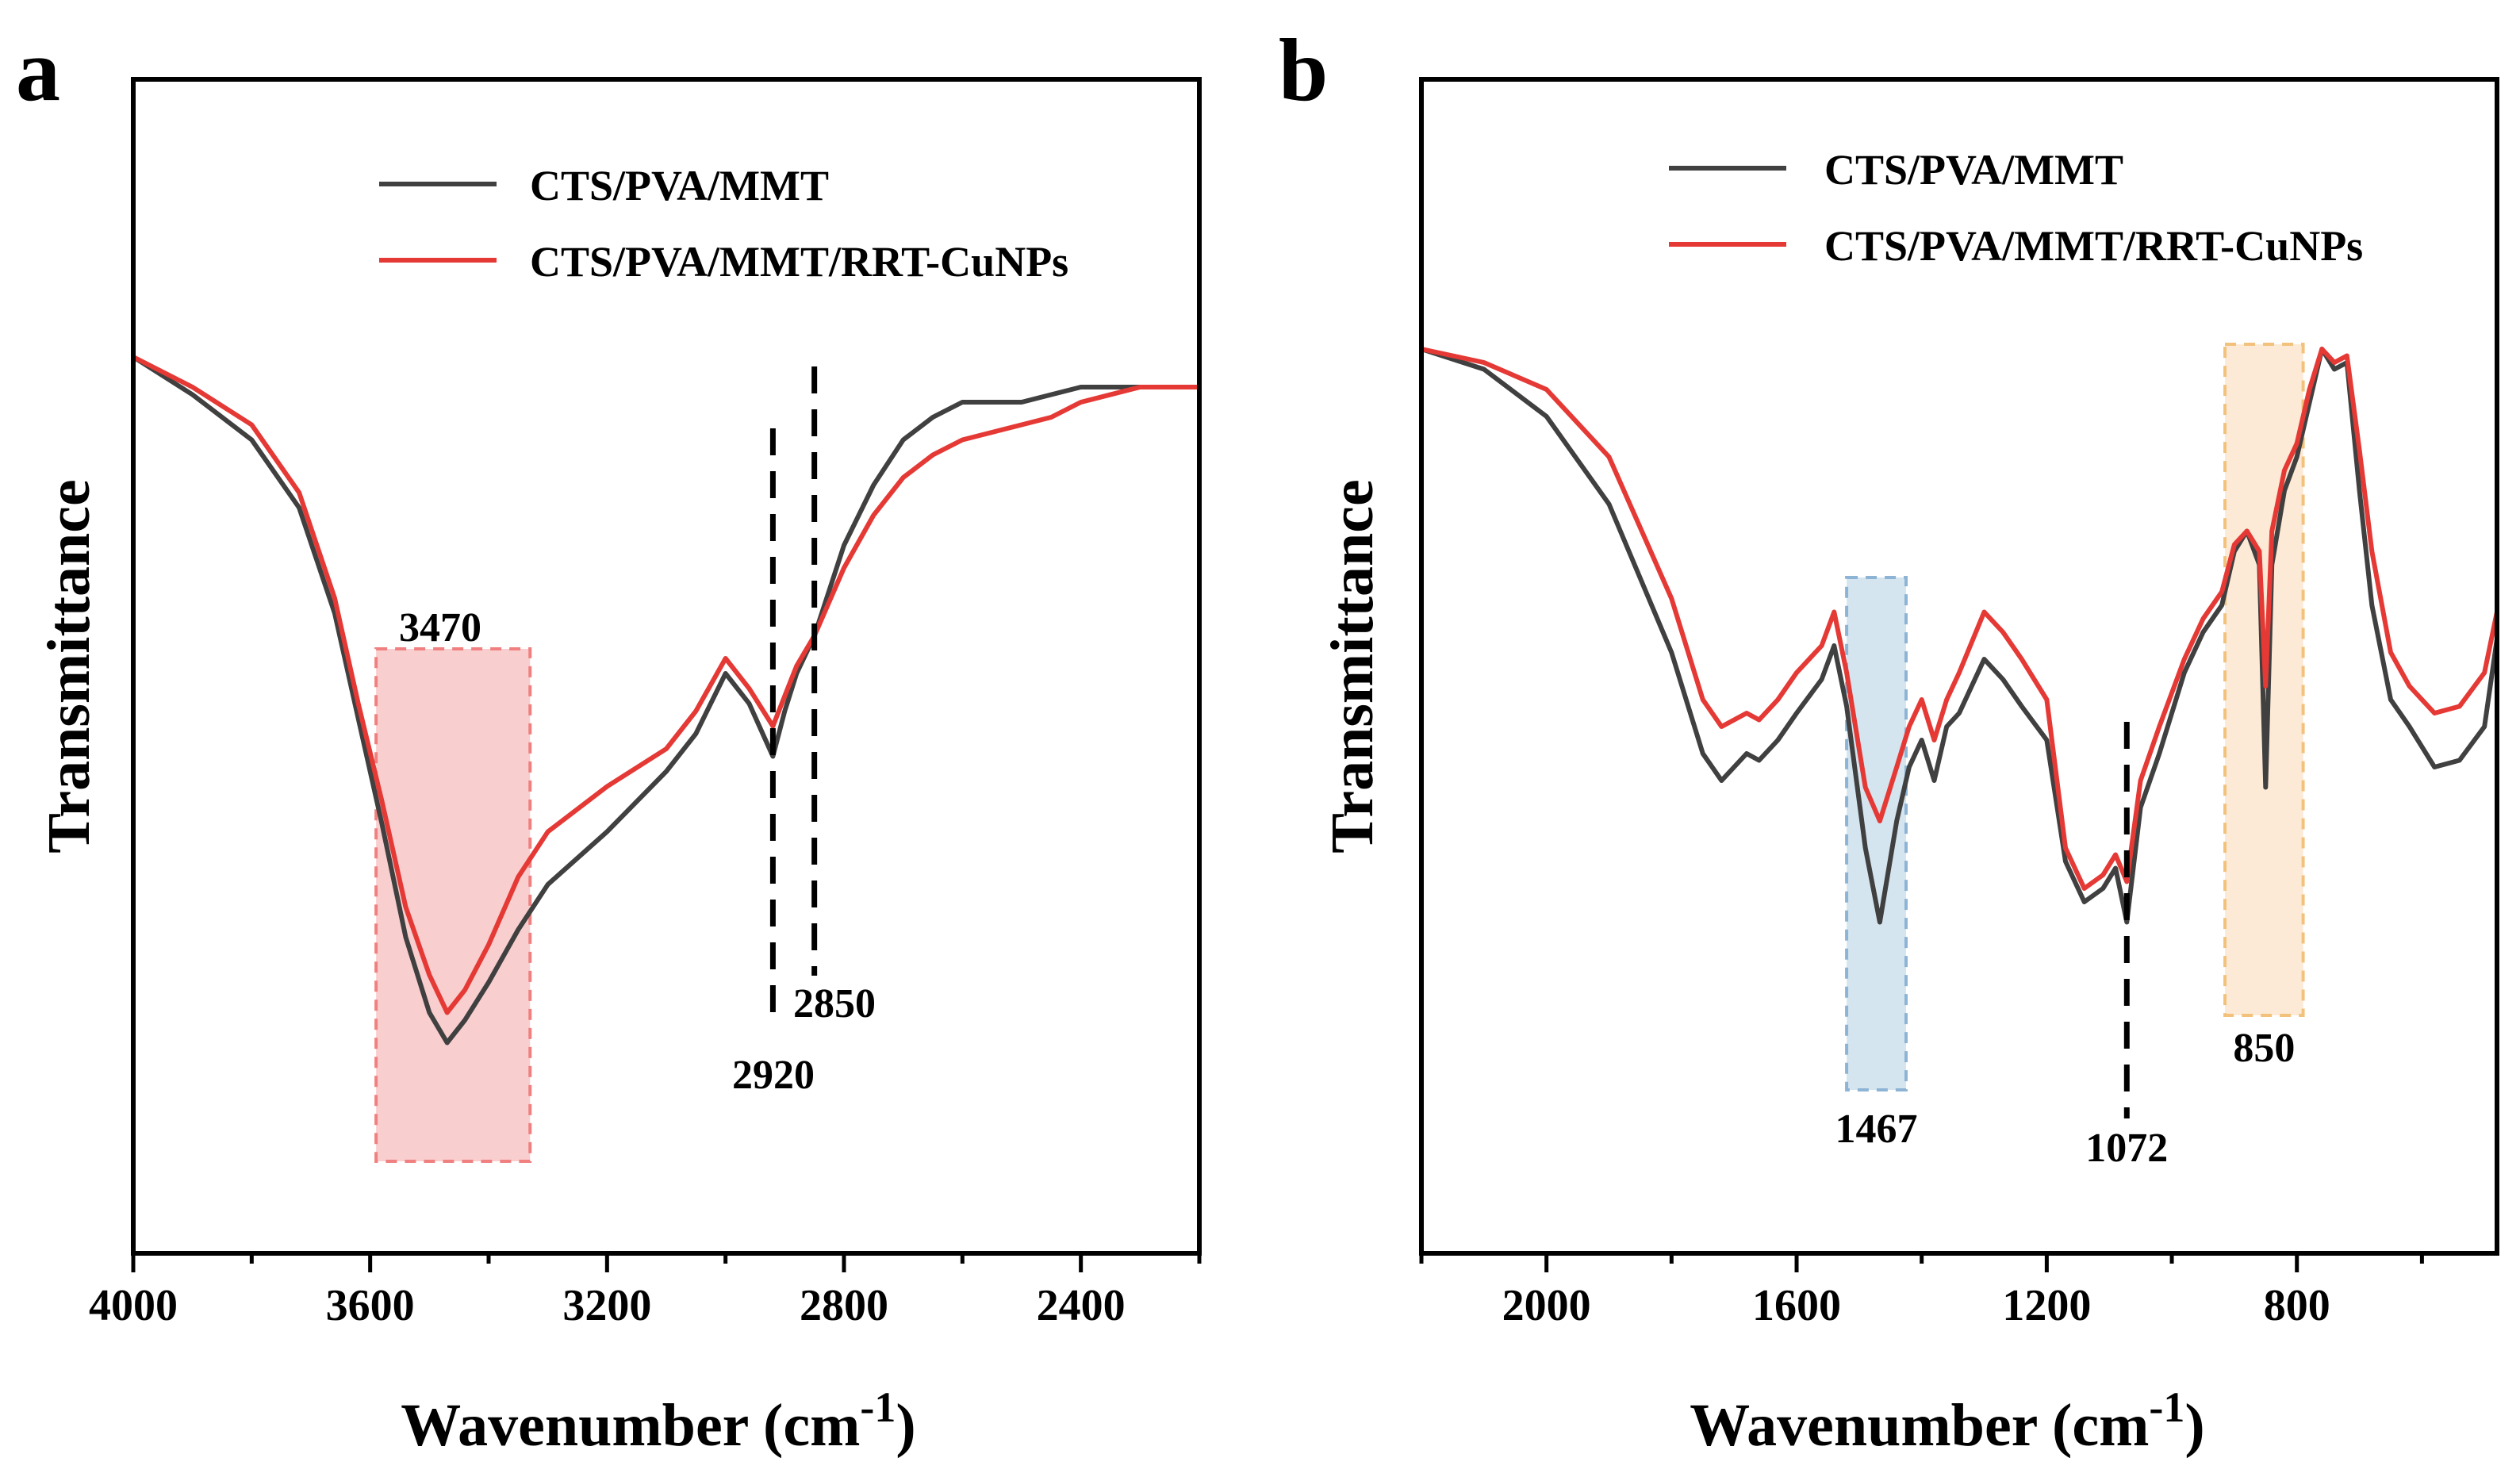 The height and width of the screenshot is (1477, 2520). Describe the element at coordinates (2126, 1148) in the screenshot. I see `peak-label-1072: 1072` at that location.